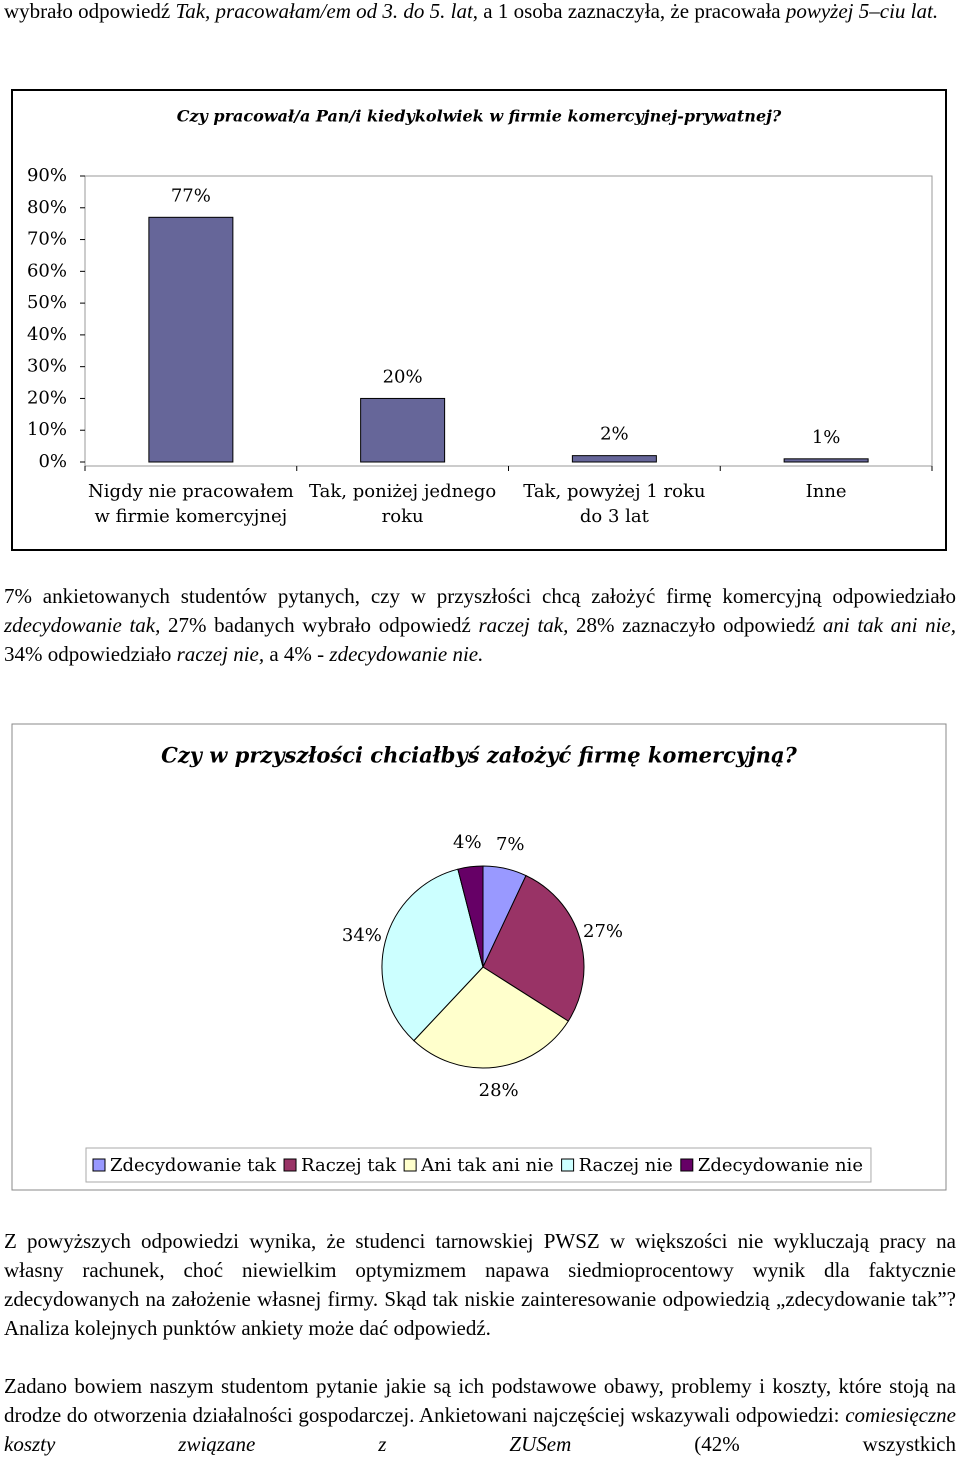 The image size is (960, 1460). I want to click on data-label: 2%, so click(614, 434).